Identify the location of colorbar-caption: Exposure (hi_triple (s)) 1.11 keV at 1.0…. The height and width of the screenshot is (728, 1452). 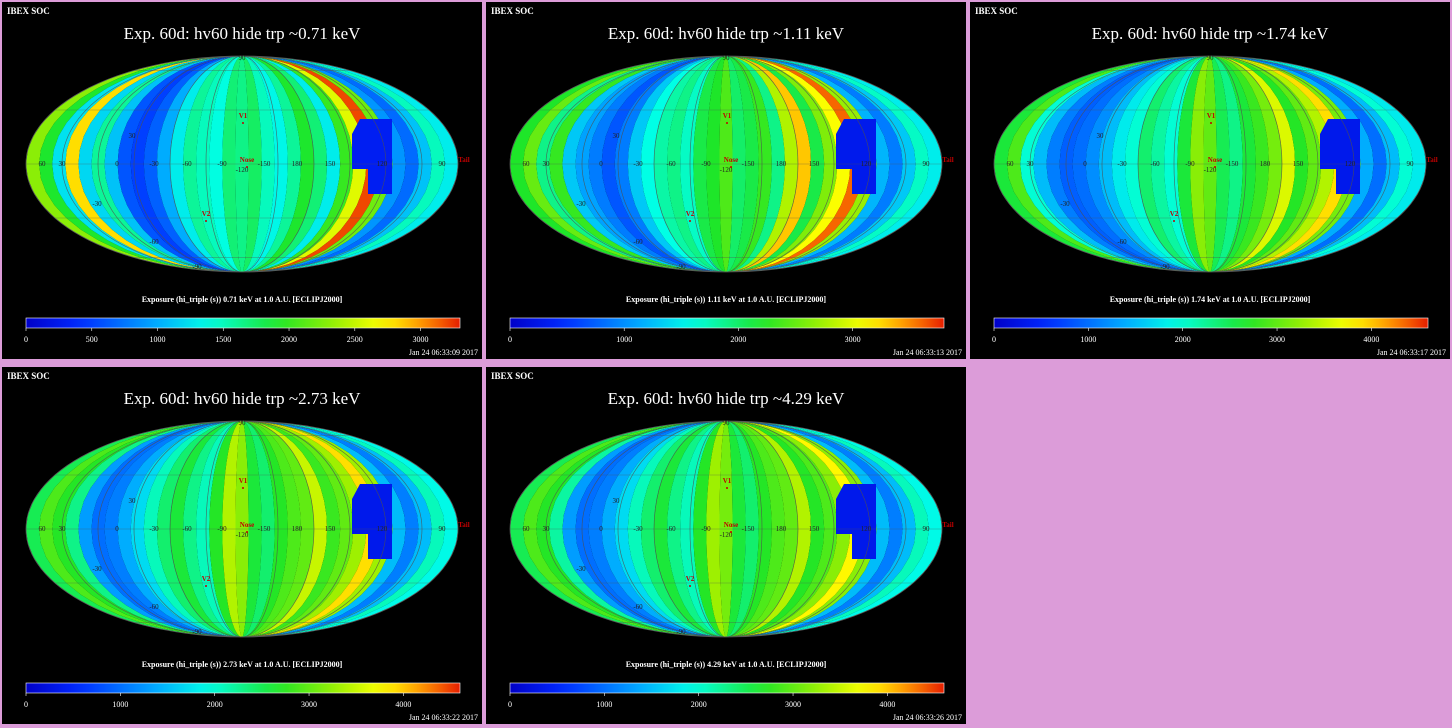
(726, 299).